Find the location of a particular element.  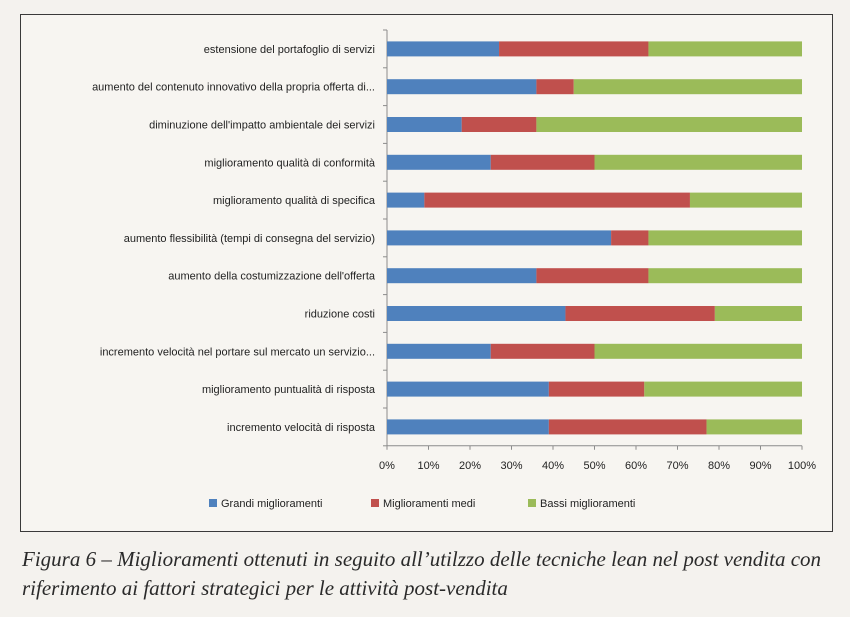

legend-label: Miglioramenti medi is located at coordinates (429, 504).